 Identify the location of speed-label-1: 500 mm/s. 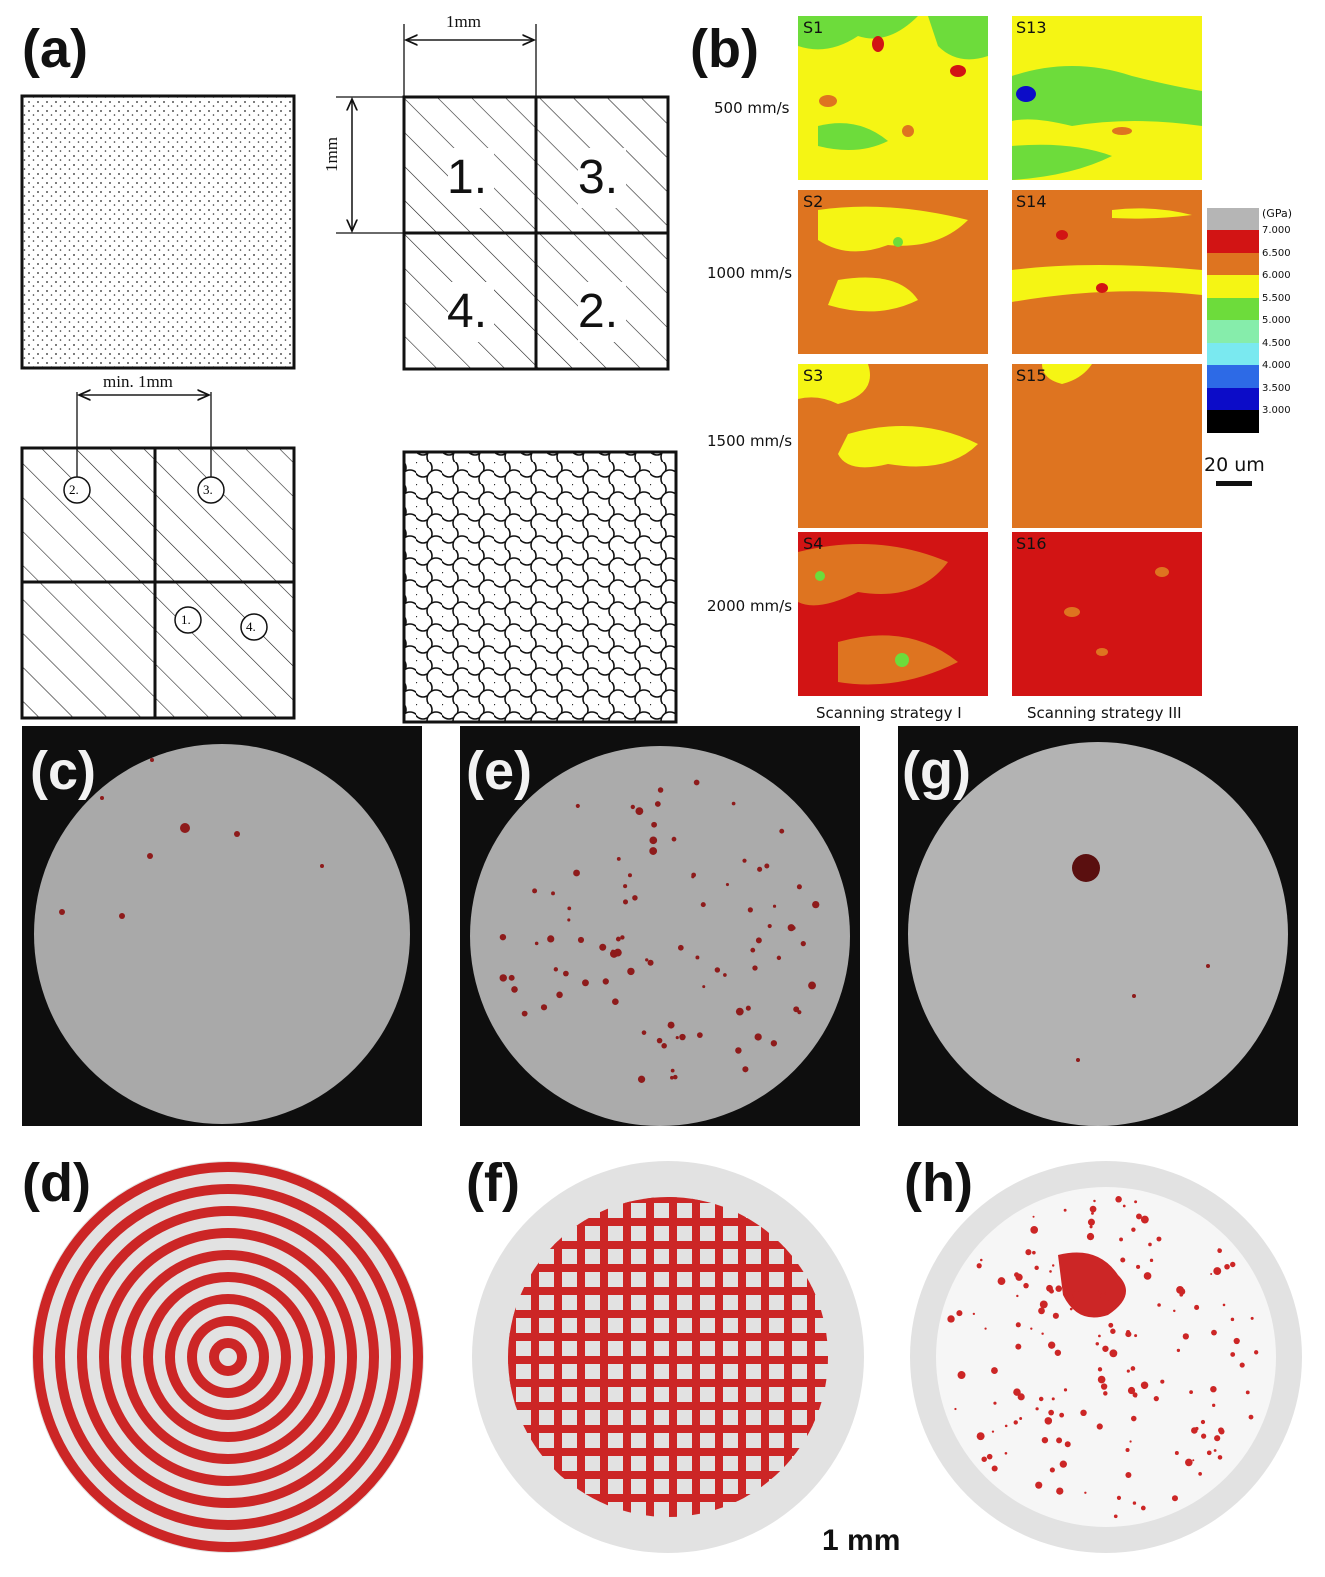
(752, 108).